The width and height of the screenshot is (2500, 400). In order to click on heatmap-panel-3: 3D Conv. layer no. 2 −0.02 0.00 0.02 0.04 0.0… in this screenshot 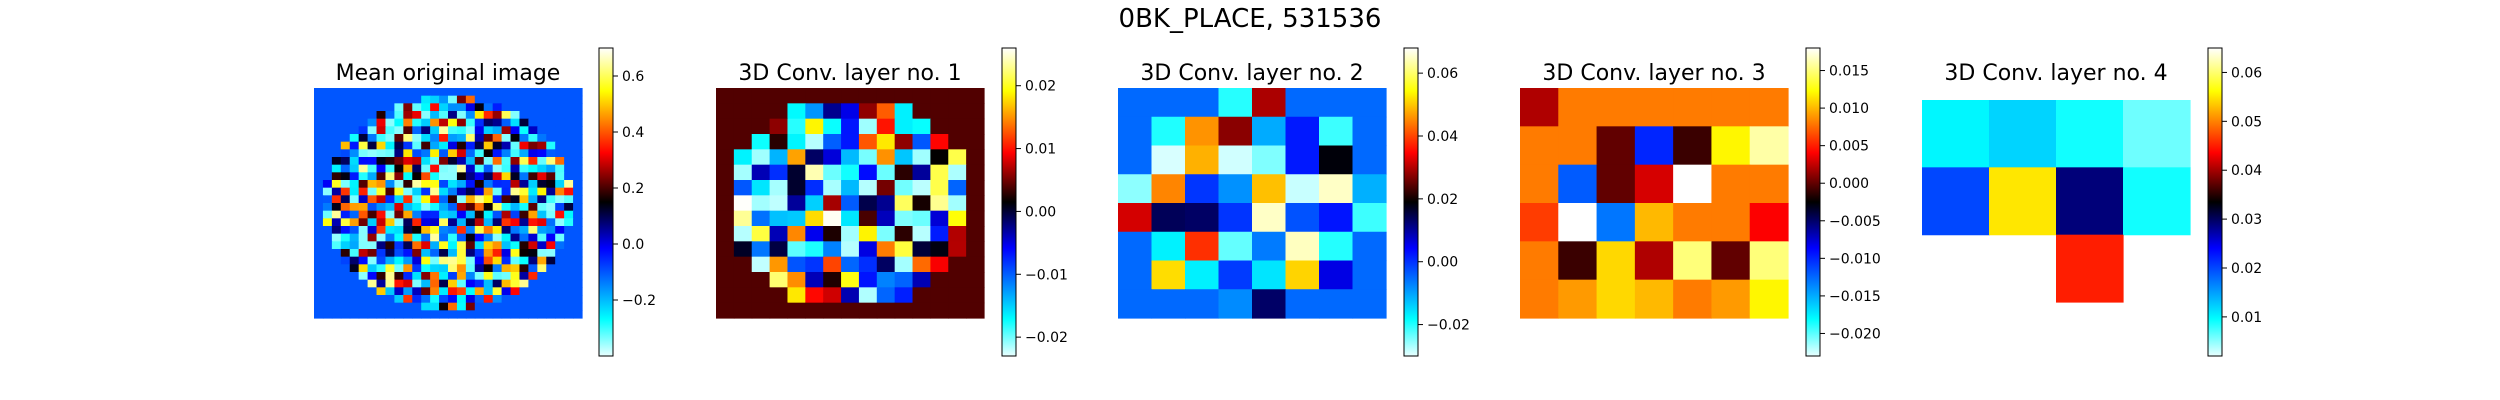, I will do `click(1294, 202)`.